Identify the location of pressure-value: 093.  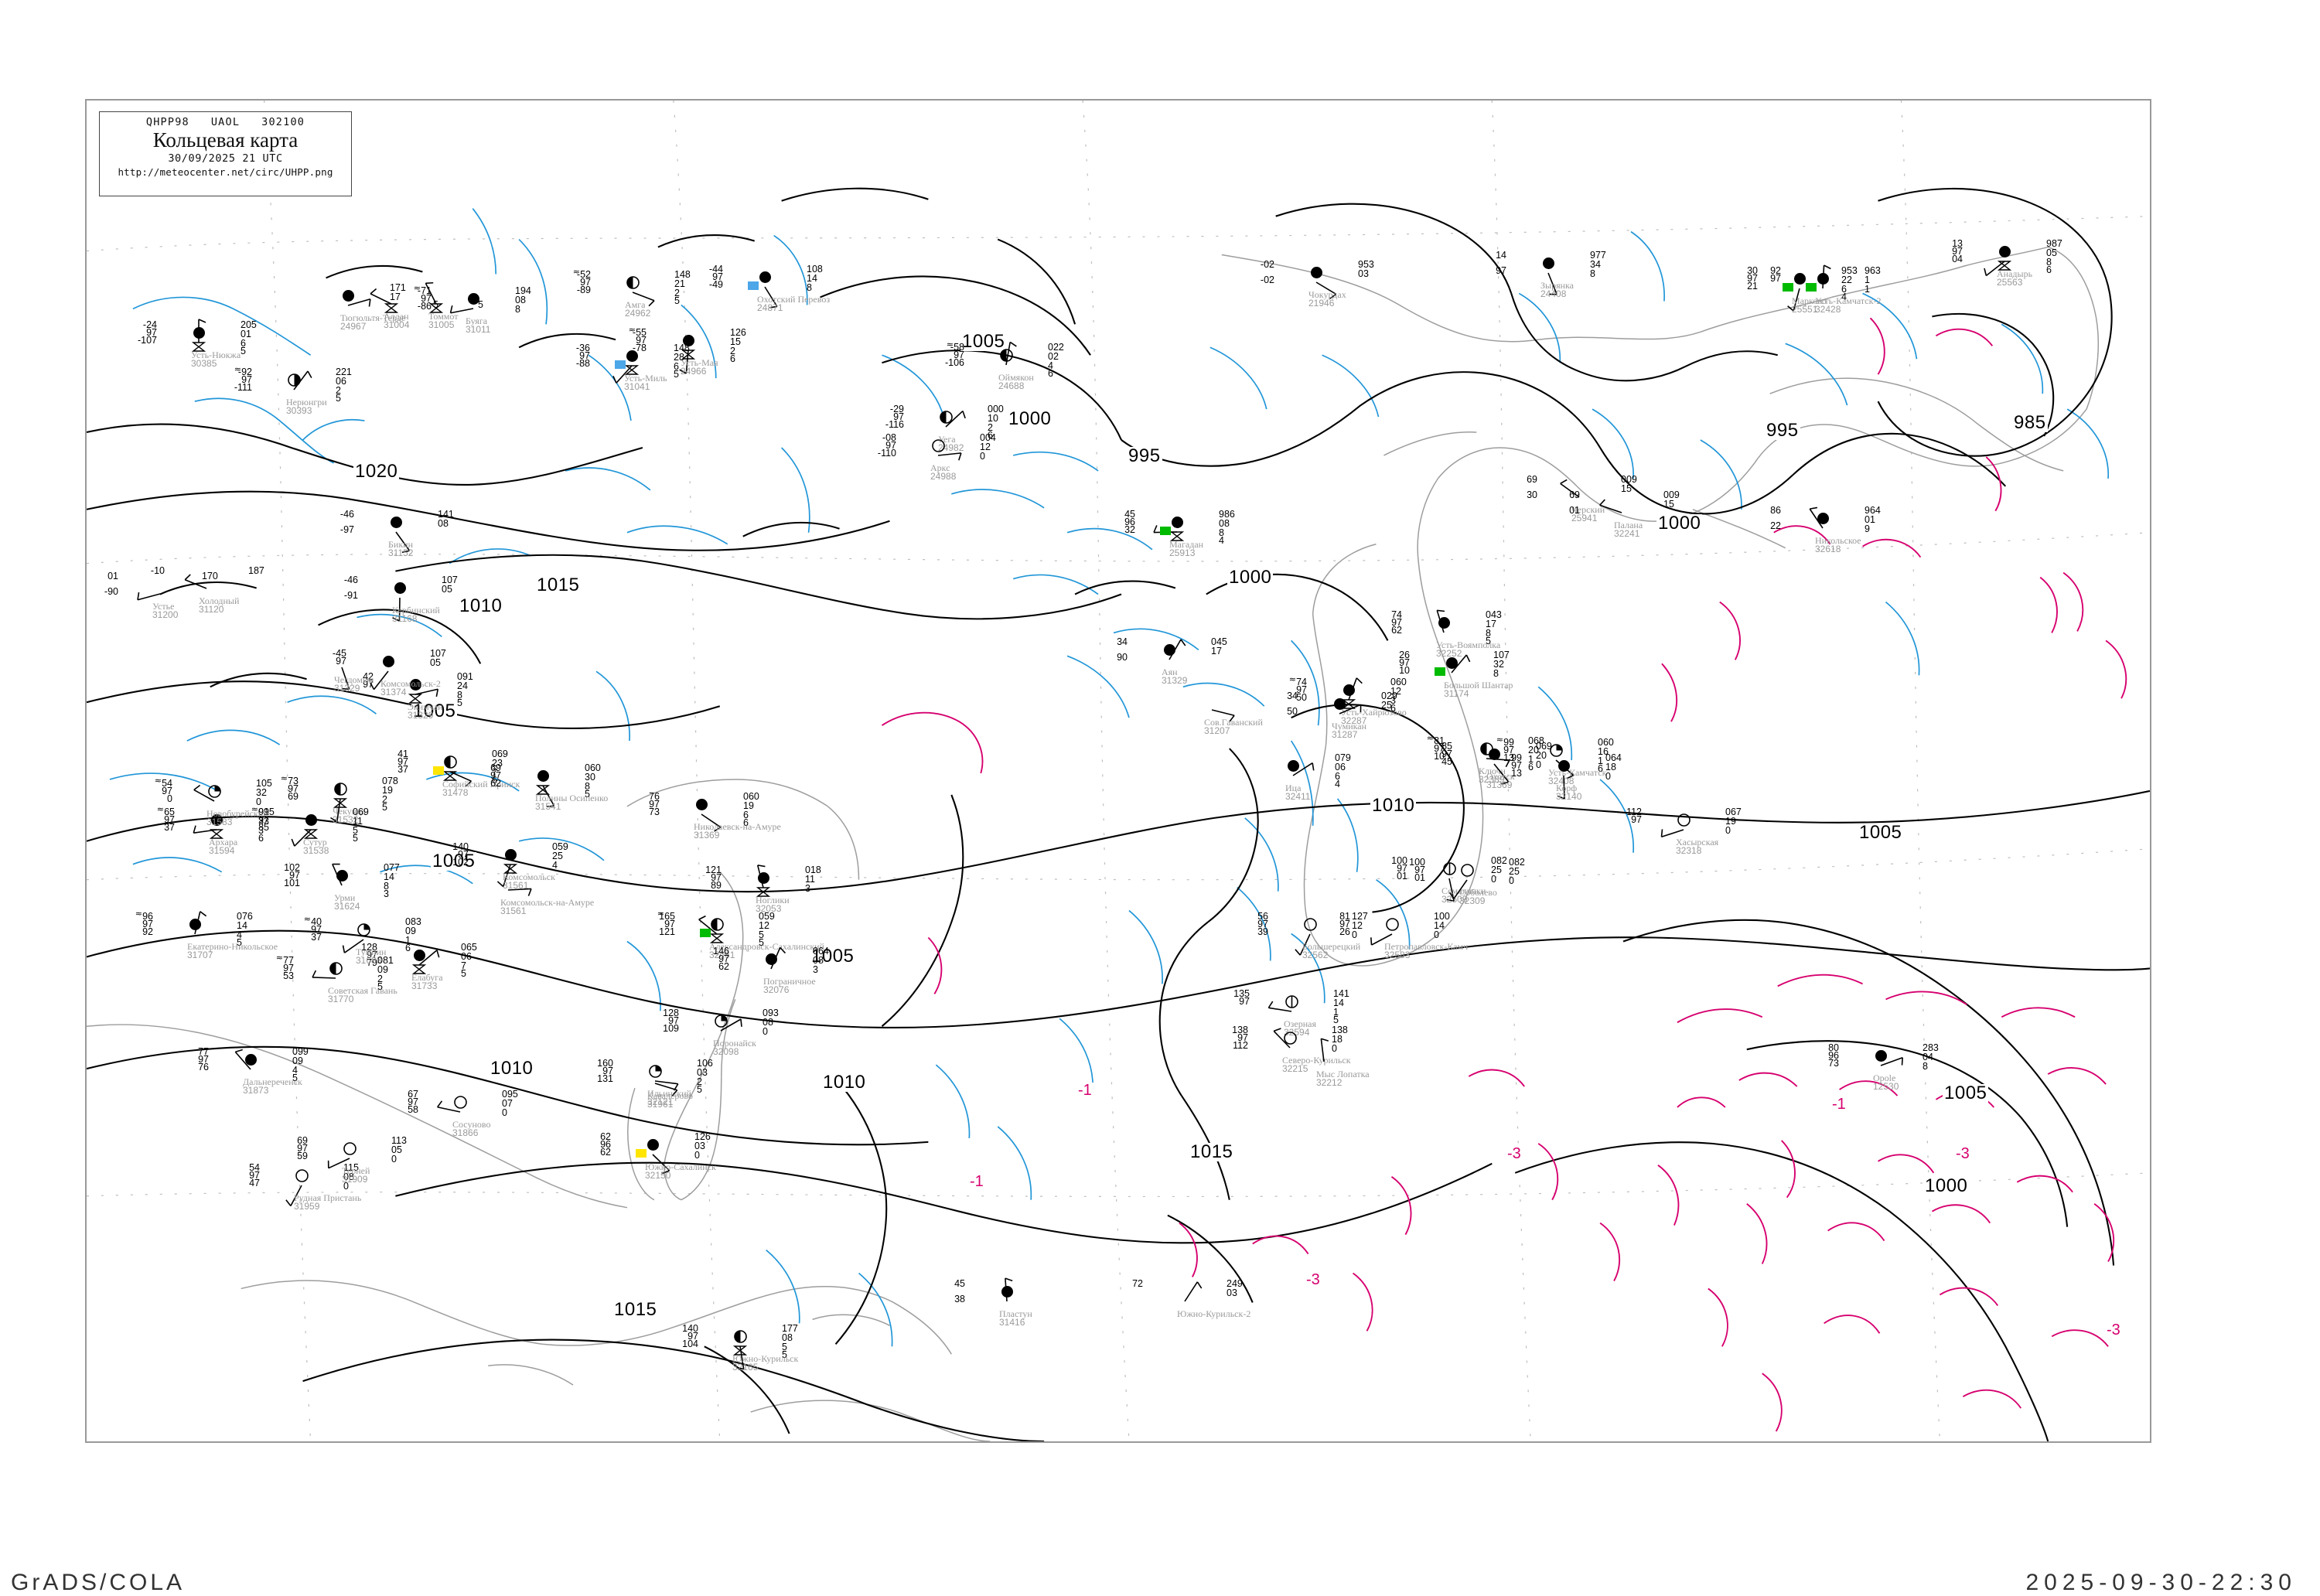
(771, 1013).